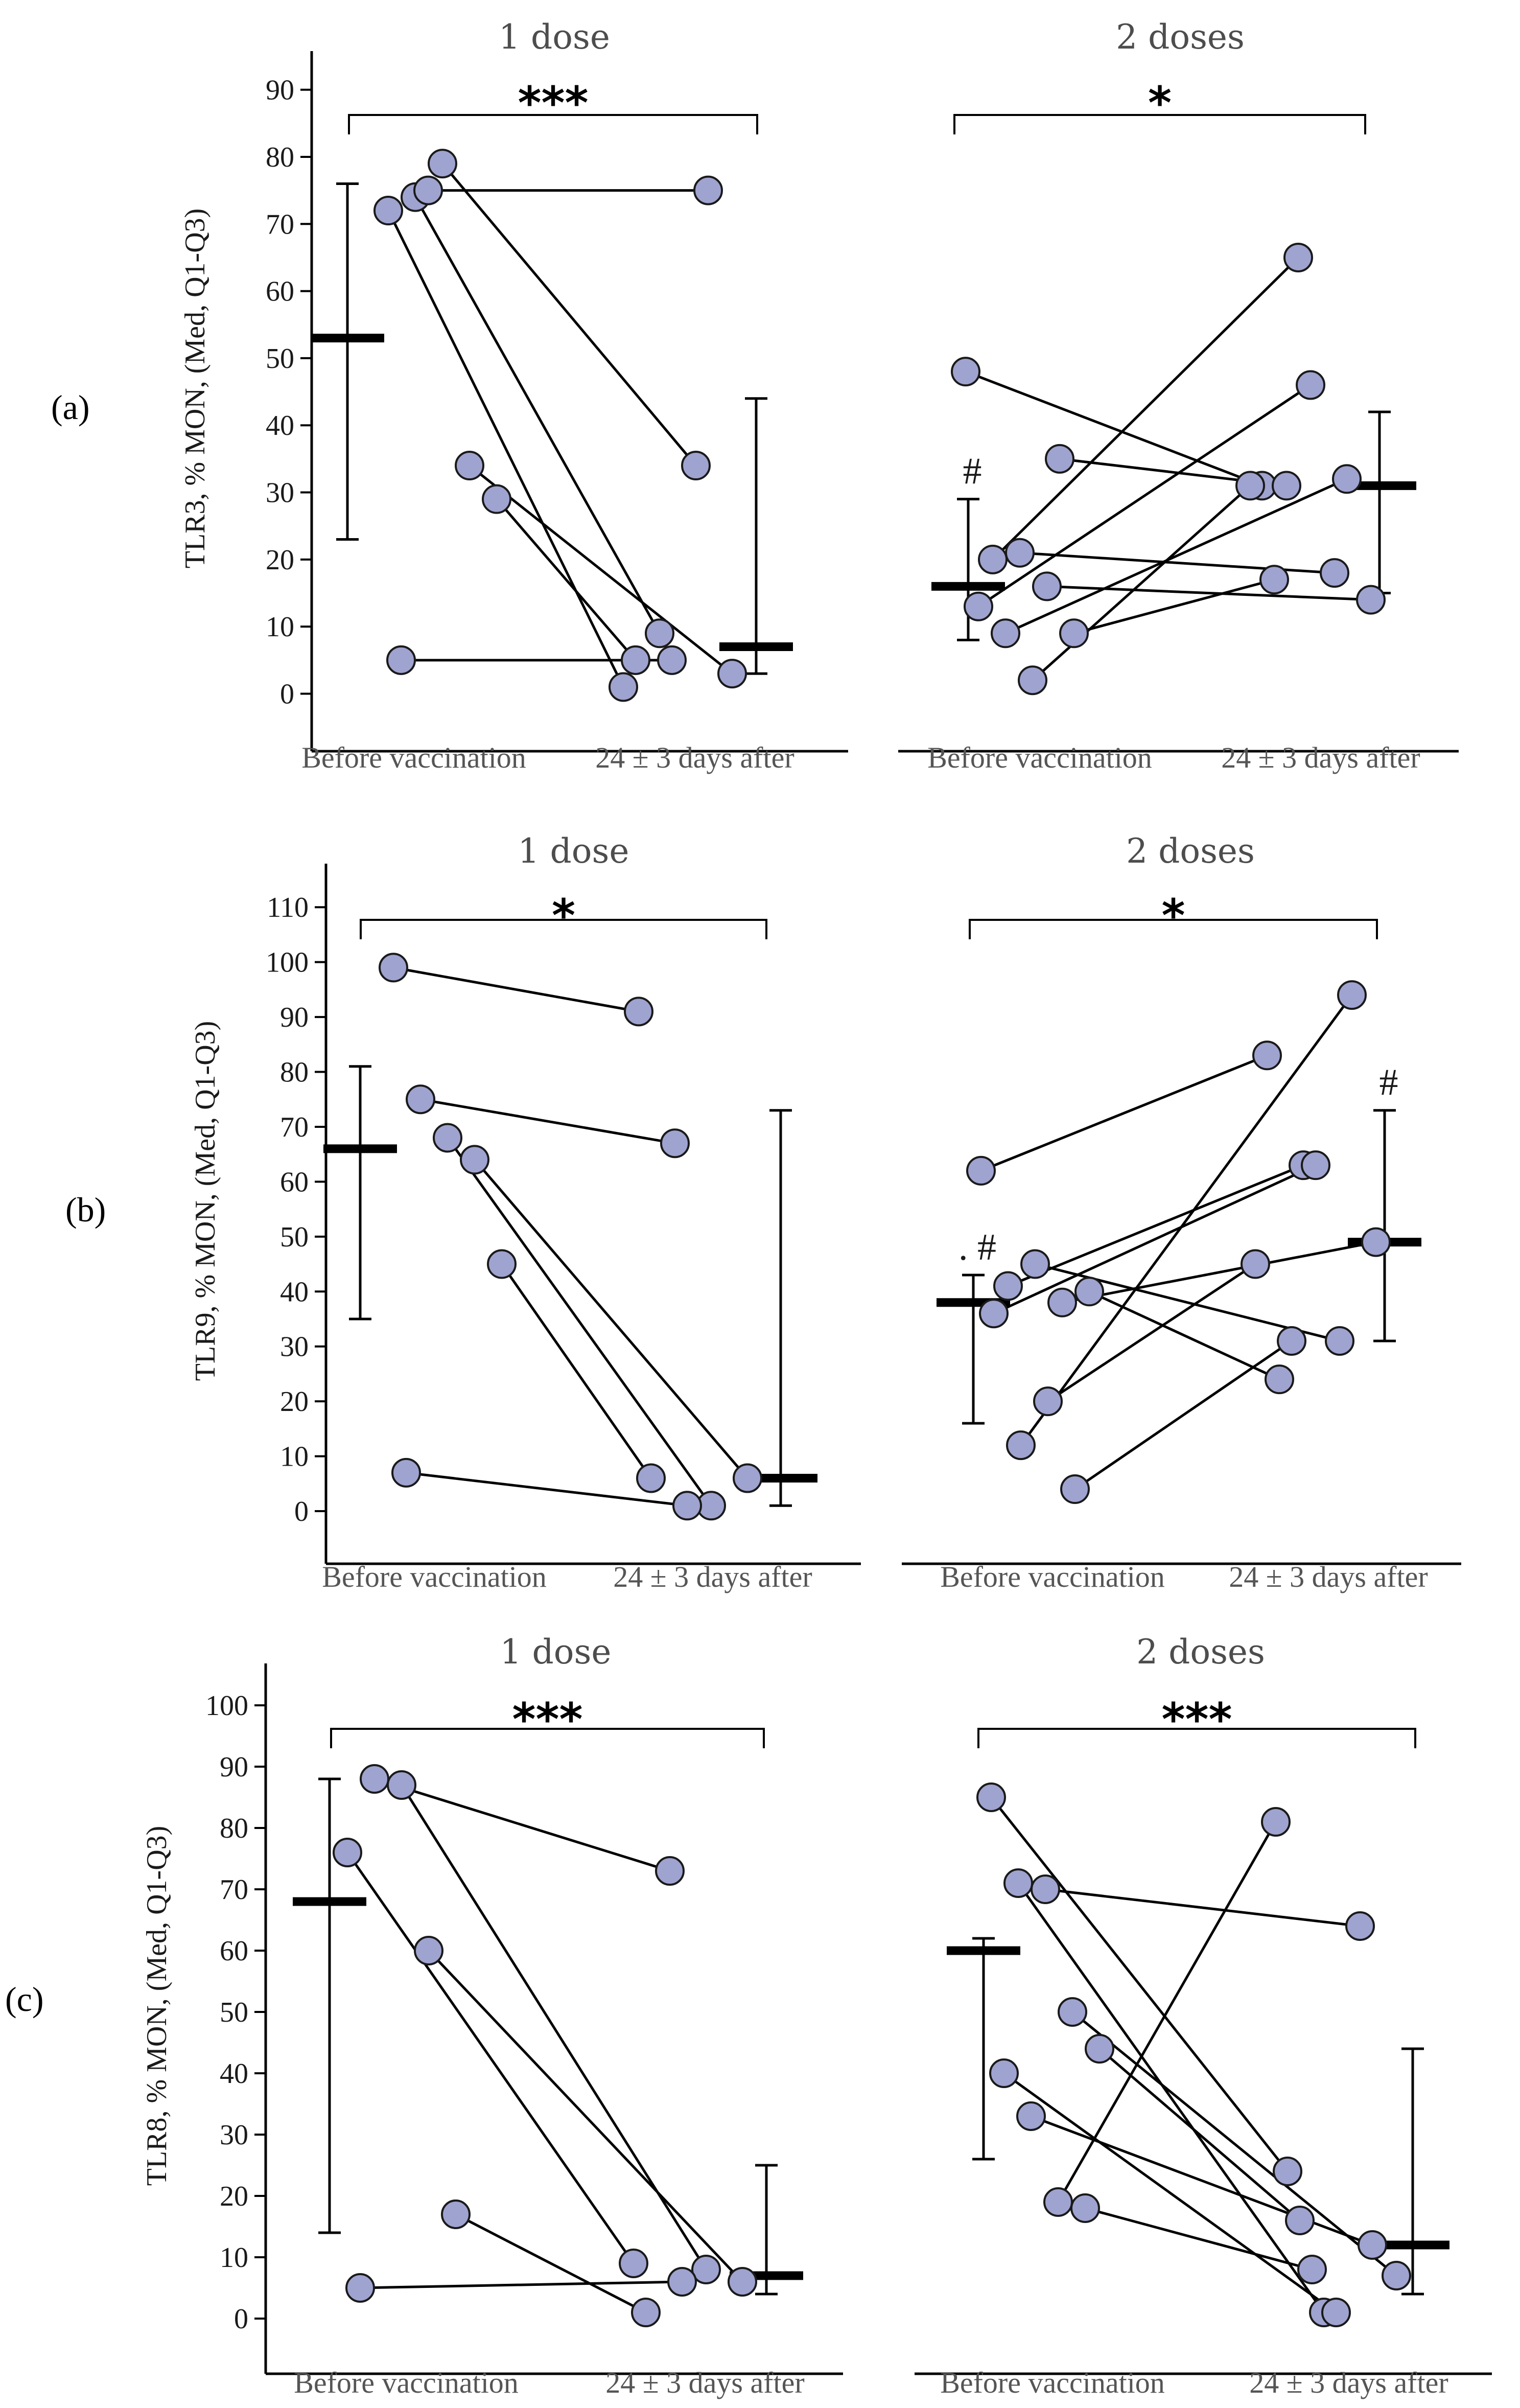 Image resolution: width=1520 pixels, height=2408 pixels. Describe the element at coordinates (294, 1182) in the screenshot. I see `y-tick-label: 60` at that location.